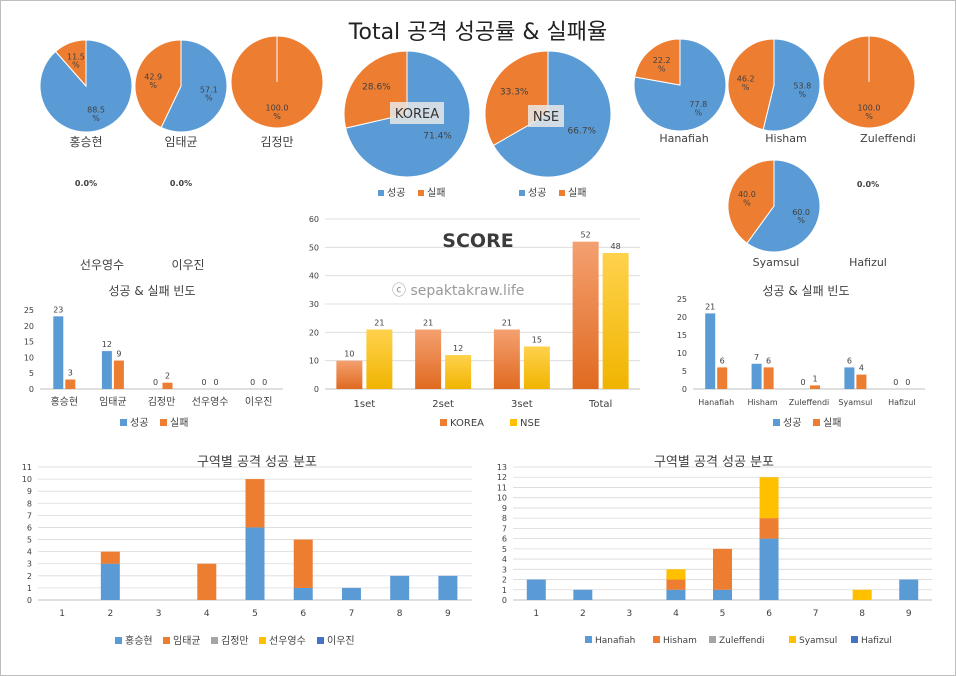 The image size is (956, 676). I want to click on bar-korea-data-label: 0, so click(204, 382).